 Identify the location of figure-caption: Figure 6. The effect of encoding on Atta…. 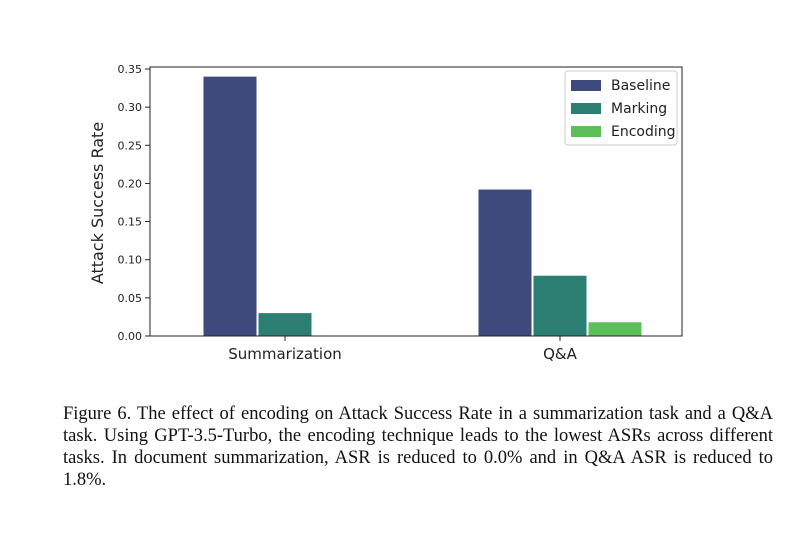
(418, 447).